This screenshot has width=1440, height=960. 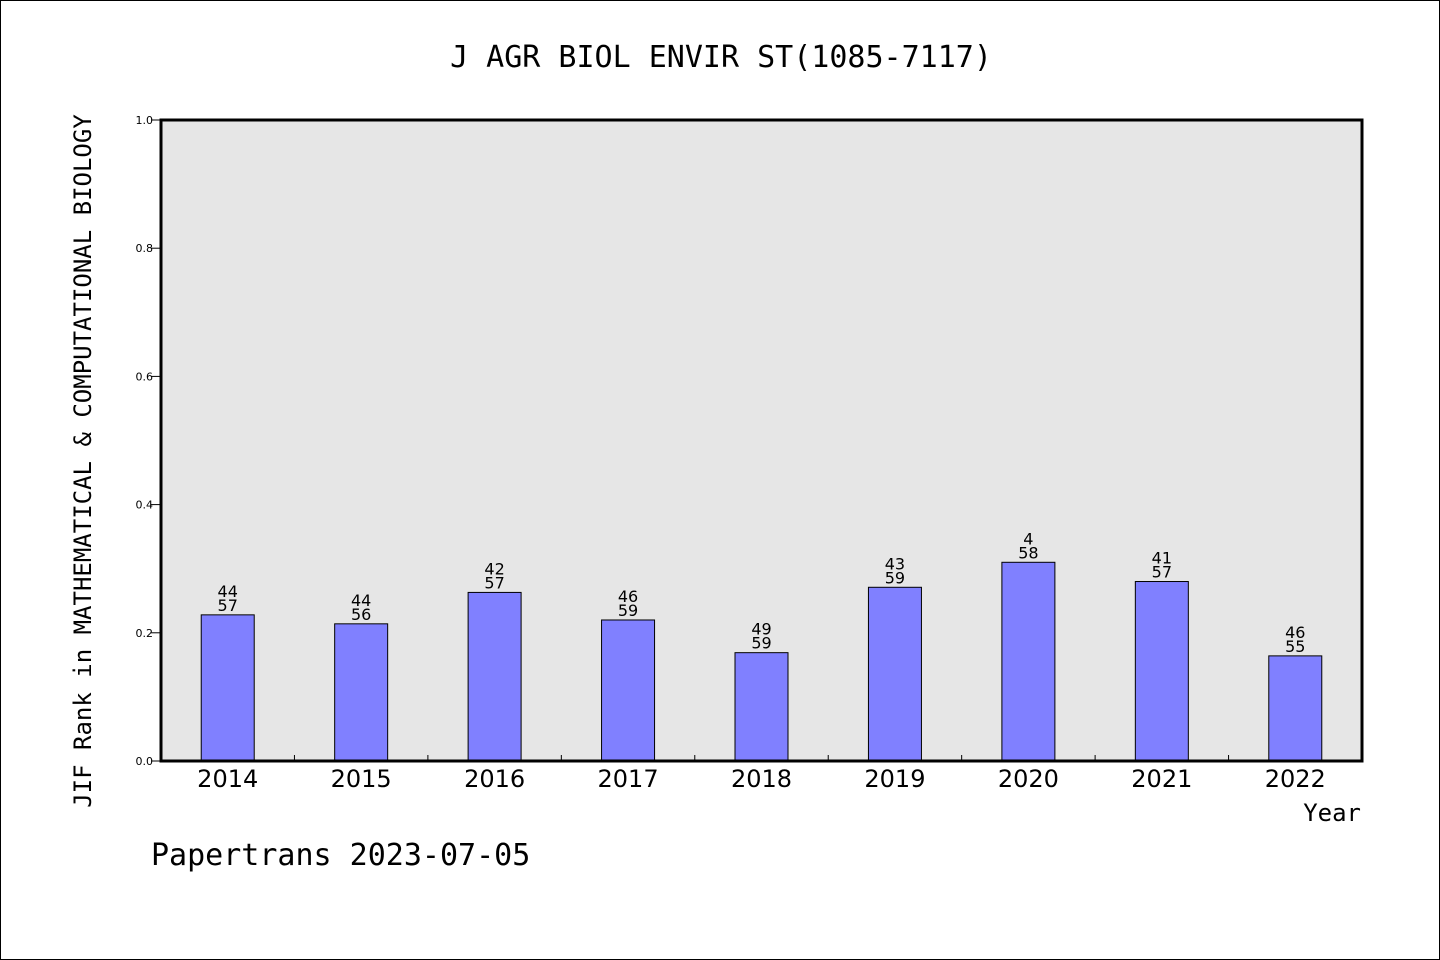 I want to click on x-tick-label: 2016, so click(x=494, y=779).